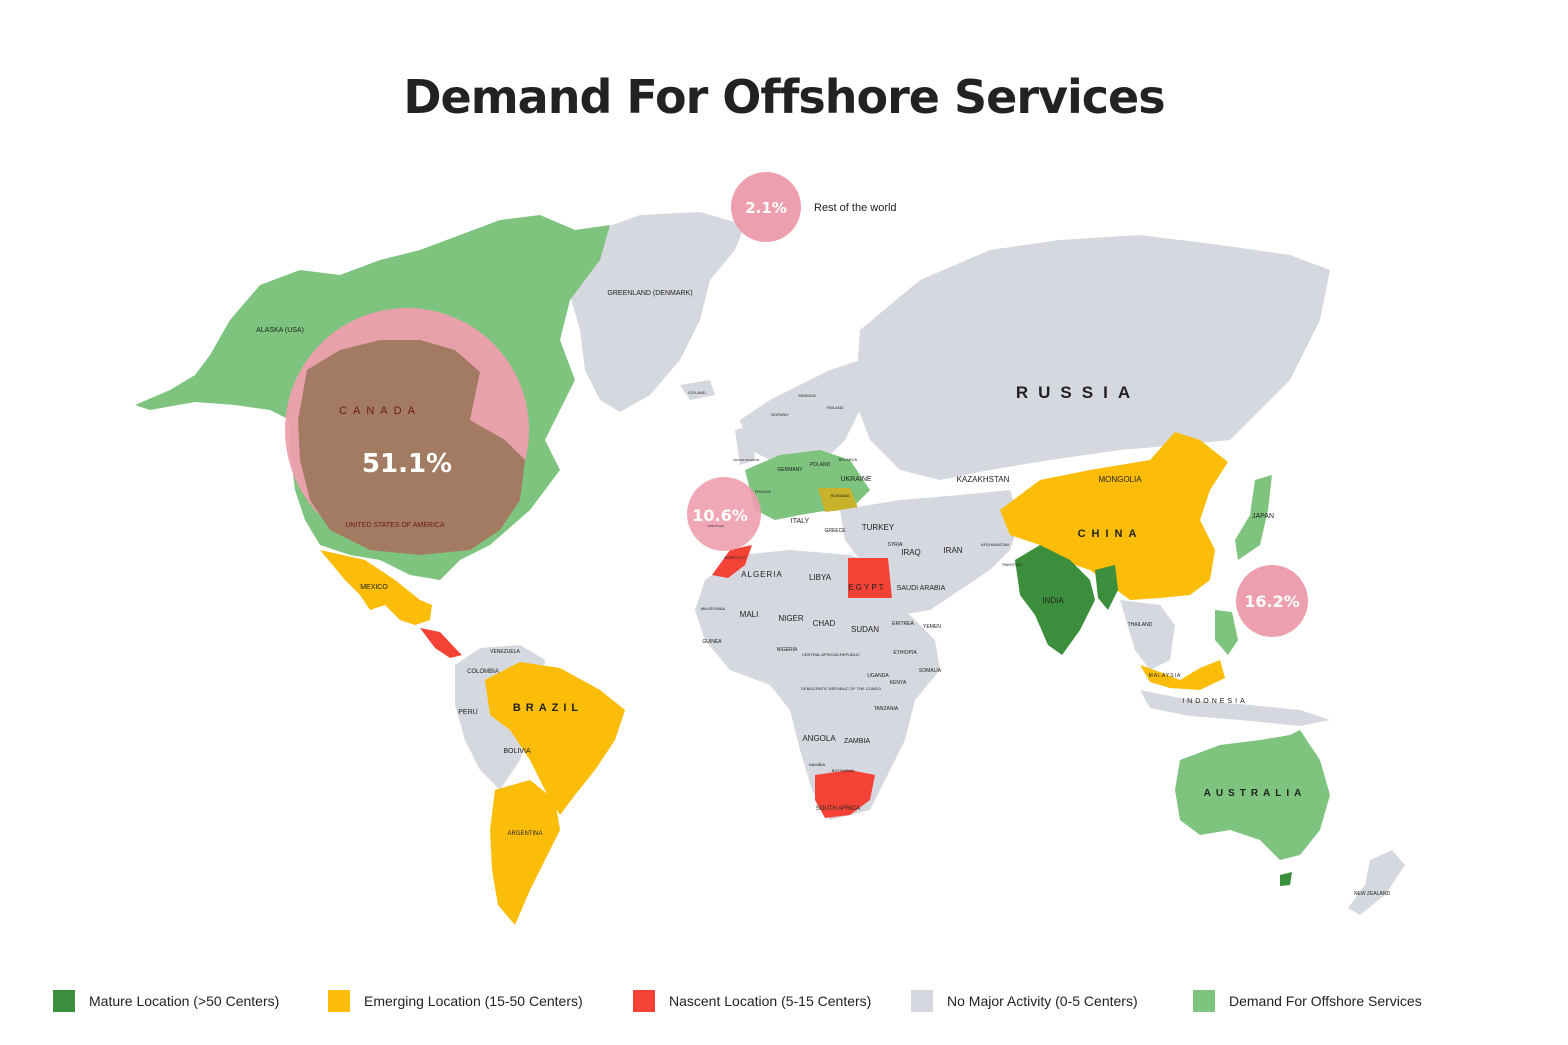 The width and height of the screenshot is (1568, 1045). Describe the element at coordinates (696, 392) in the screenshot. I see `label-iceland: ICELAND` at that location.